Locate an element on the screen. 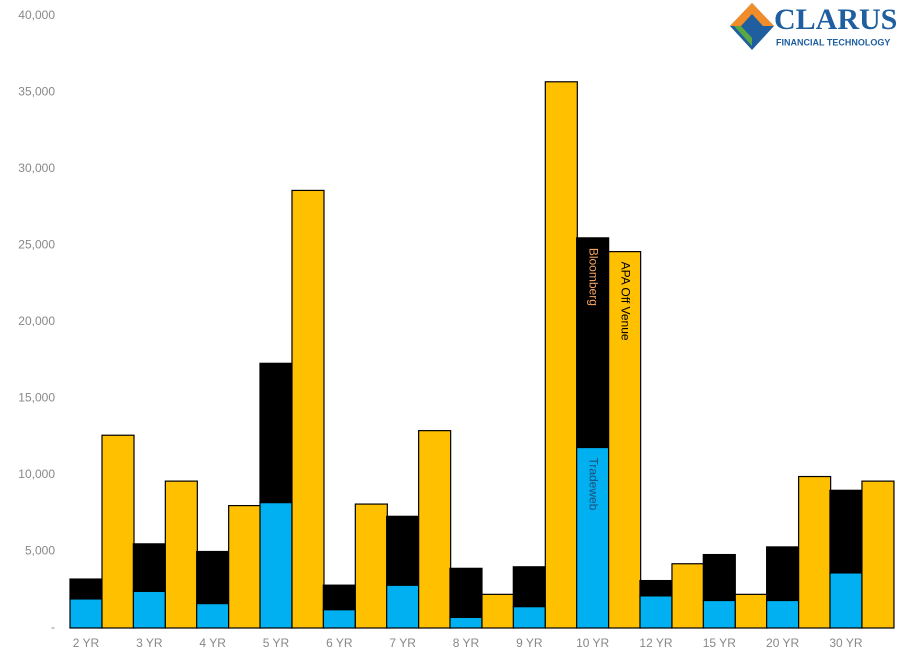 This screenshot has height=660, width=909. x-tick-label: 2 YR is located at coordinates (86, 643).